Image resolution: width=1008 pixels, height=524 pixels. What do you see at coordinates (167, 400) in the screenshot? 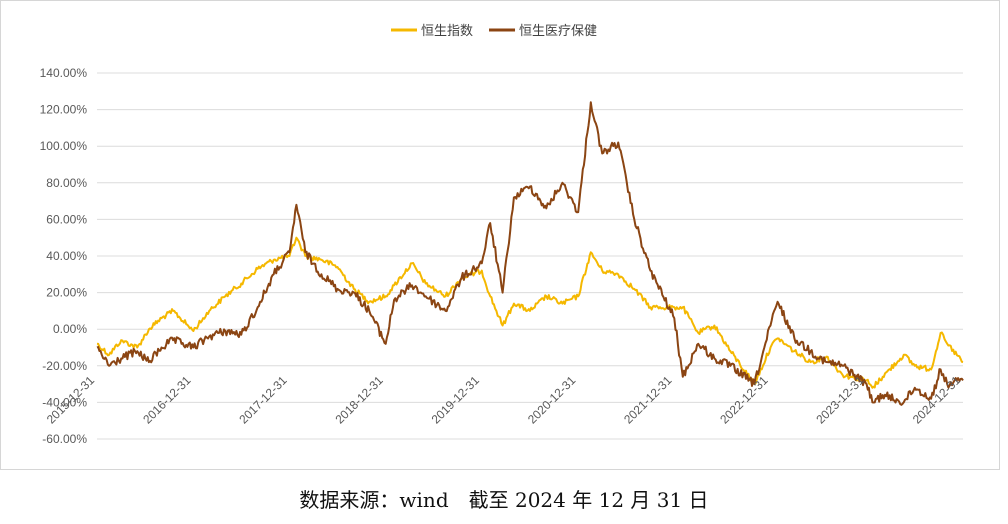
I see `x-tick-label: 2016-12-31` at bounding box center [167, 400].